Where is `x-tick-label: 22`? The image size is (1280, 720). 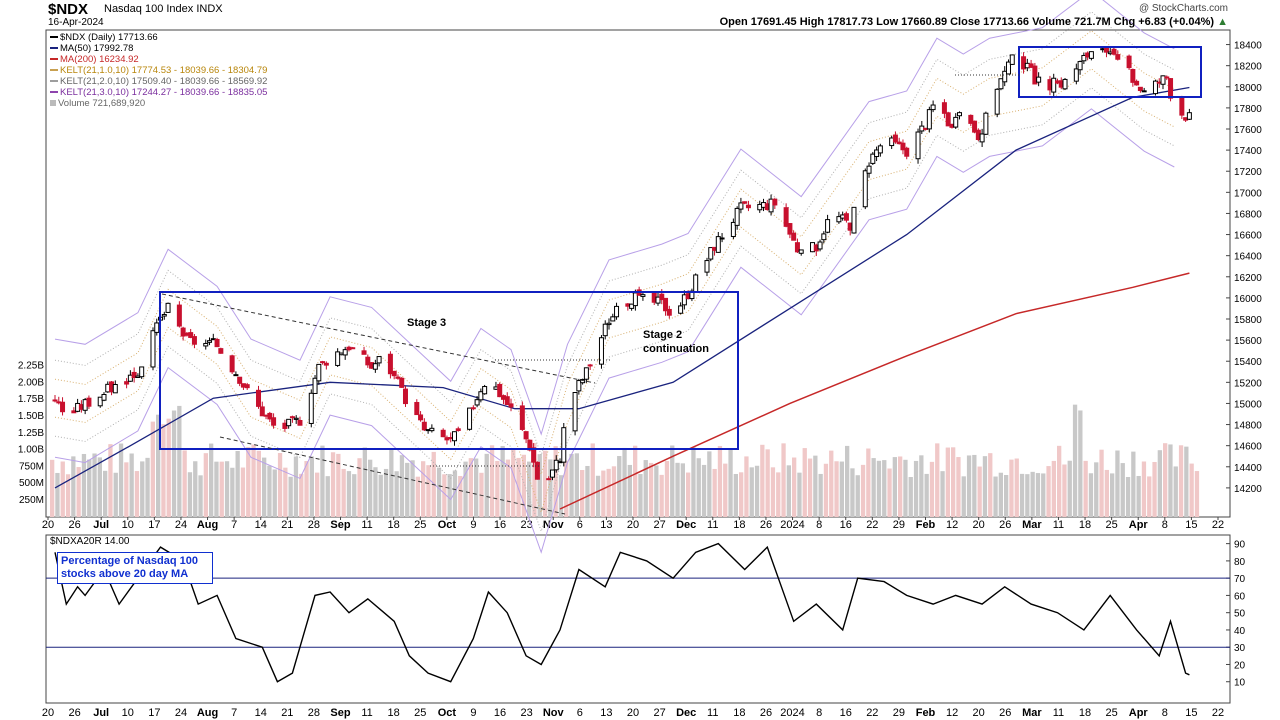
x-tick-label: 22 is located at coordinates (1218, 525).